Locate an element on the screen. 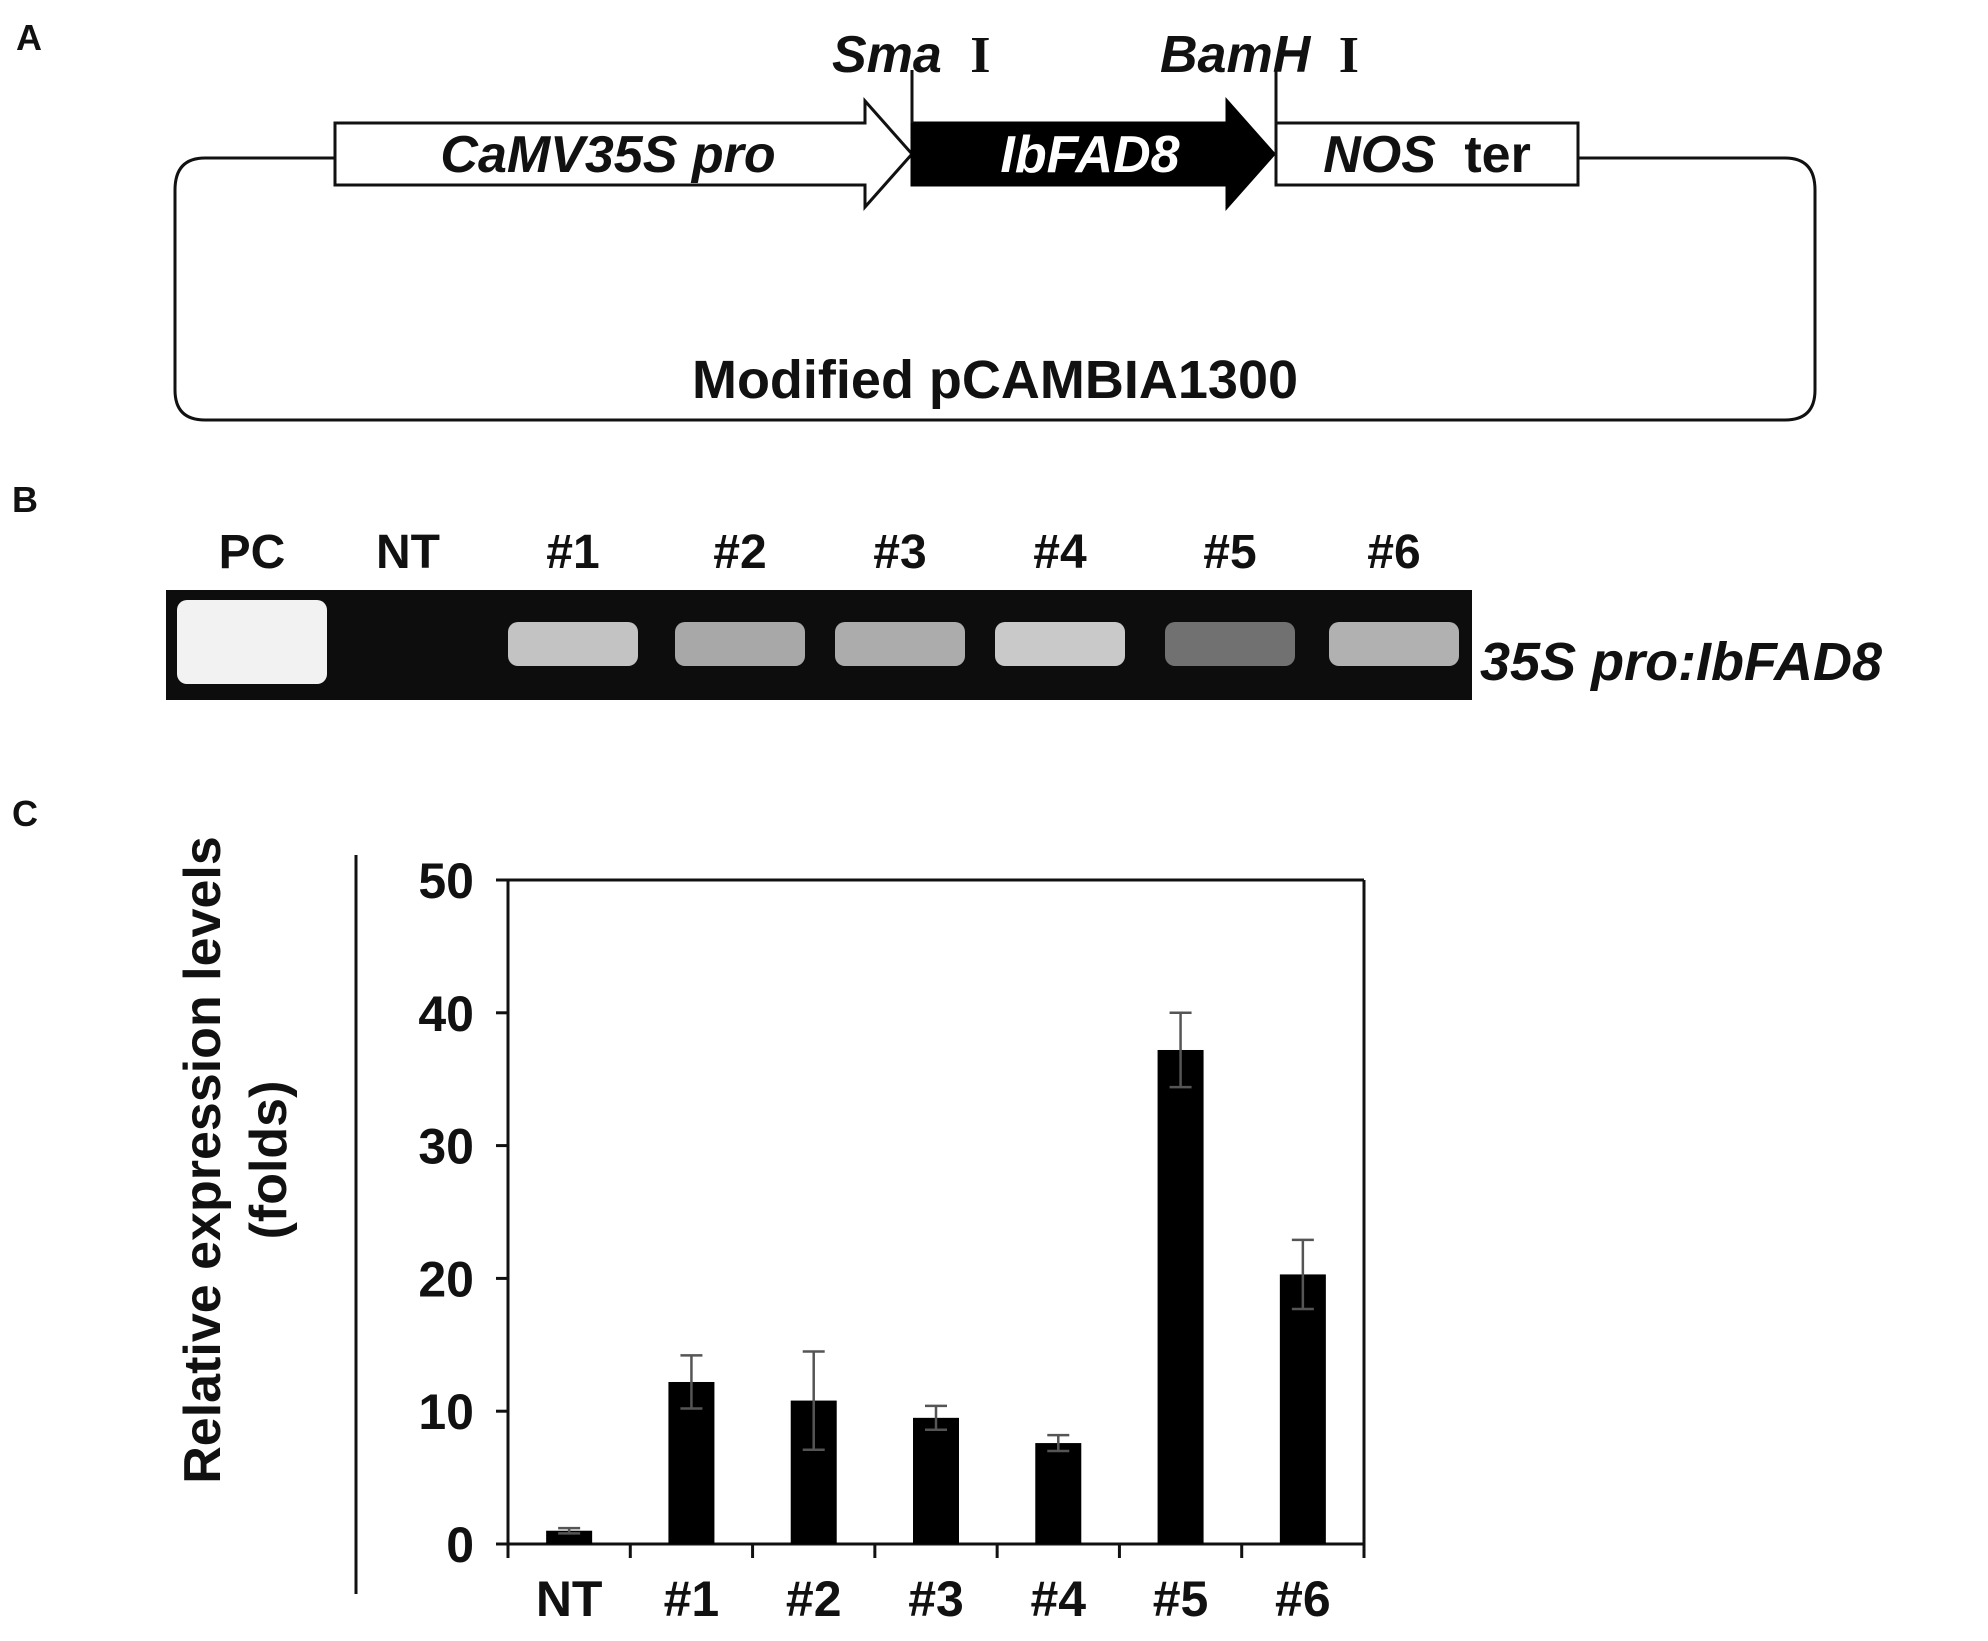 This screenshot has height=1641, width=1988. gene-label: IbFAD8 is located at coordinates (1089, 155).